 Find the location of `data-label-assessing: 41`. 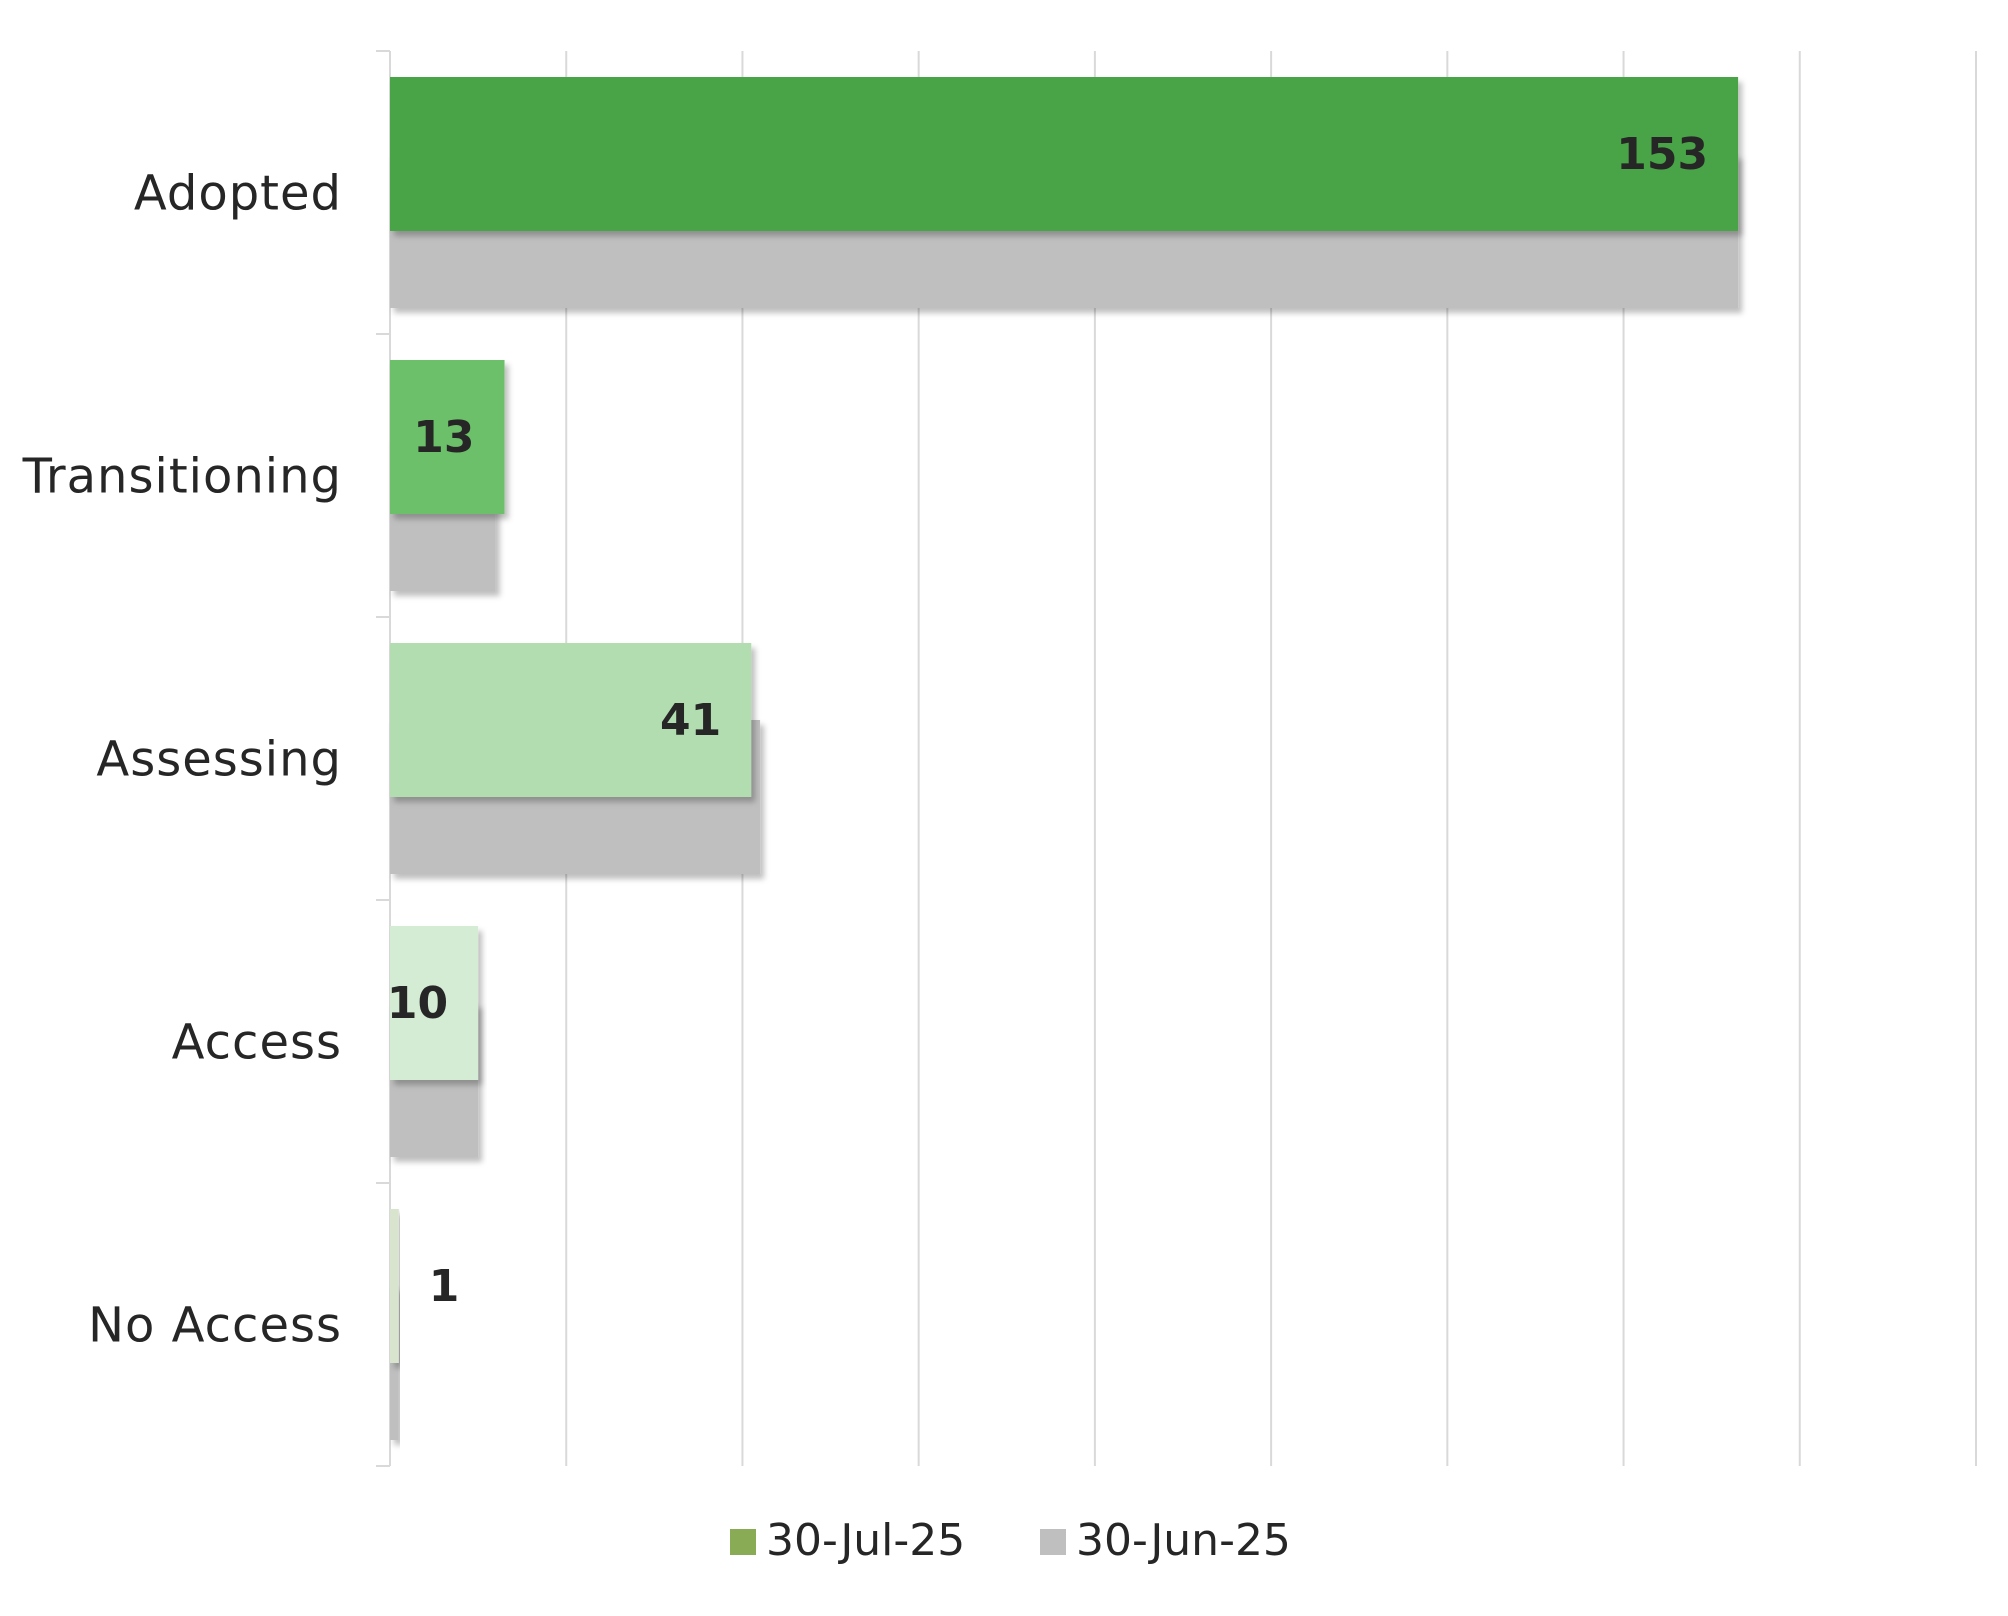

data-label-assessing: 41 is located at coordinates (690, 720).